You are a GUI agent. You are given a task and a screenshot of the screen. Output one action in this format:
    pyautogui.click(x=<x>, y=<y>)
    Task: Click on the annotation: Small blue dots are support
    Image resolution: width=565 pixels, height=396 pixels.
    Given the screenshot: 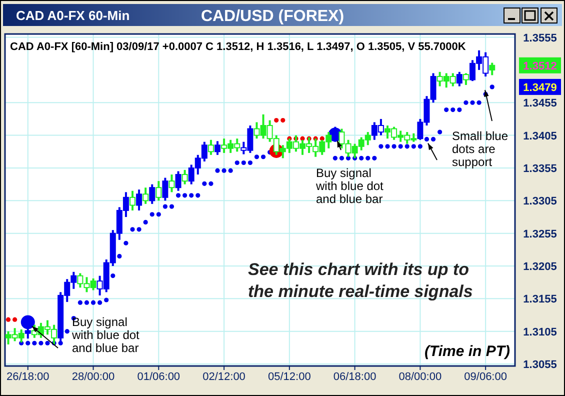 What is the action you would take?
    pyautogui.click(x=480, y=149)
    